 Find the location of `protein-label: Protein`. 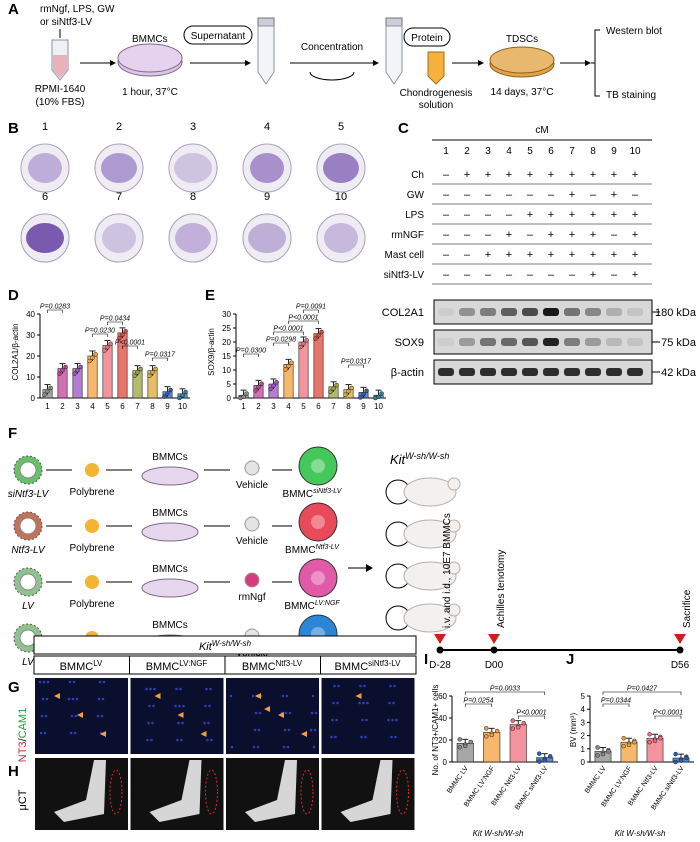

protein-label: Protein is located at coordinates (427, 38).